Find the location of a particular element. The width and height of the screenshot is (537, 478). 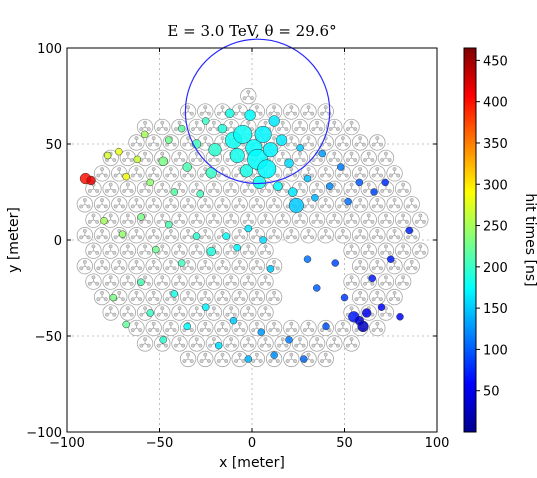

colorbar-ticks: 50 100 150 200 250 300 350 400 450 is located at coordinates (492, 227).